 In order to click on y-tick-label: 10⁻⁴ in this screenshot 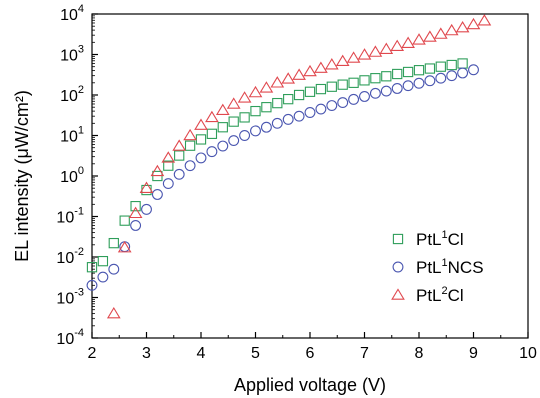, I will do `click(70, 337)`.